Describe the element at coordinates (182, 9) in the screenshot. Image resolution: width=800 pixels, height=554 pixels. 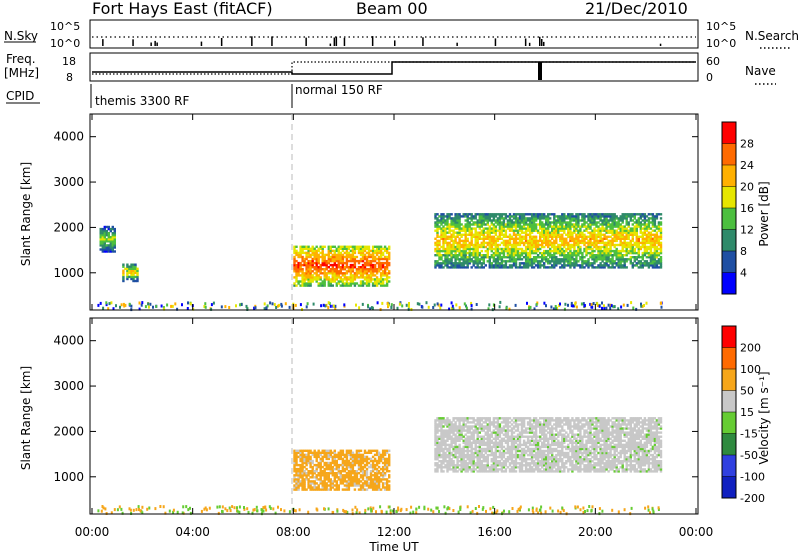
I see `station-title: Fort Hays East (fitACF)` at that location.